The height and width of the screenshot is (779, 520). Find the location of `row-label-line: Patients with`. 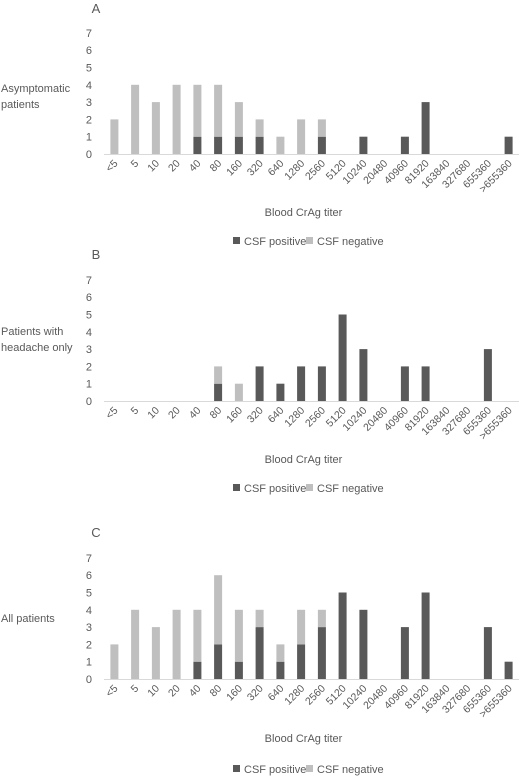

row-label-line: Patients with is located at coordinates (32, 332).